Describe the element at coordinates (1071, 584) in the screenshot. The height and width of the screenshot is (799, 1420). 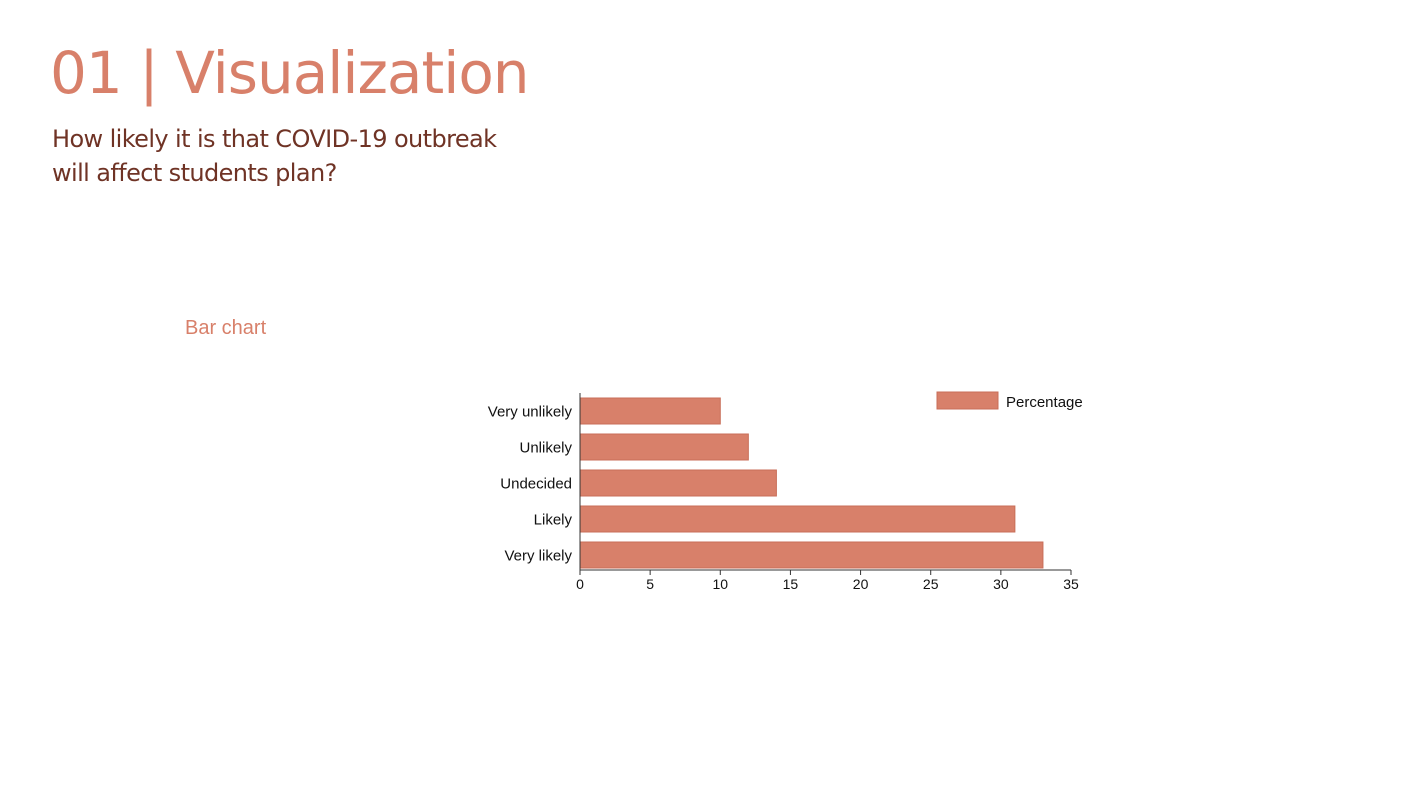
I see `x-tick-label: 35` at that location.